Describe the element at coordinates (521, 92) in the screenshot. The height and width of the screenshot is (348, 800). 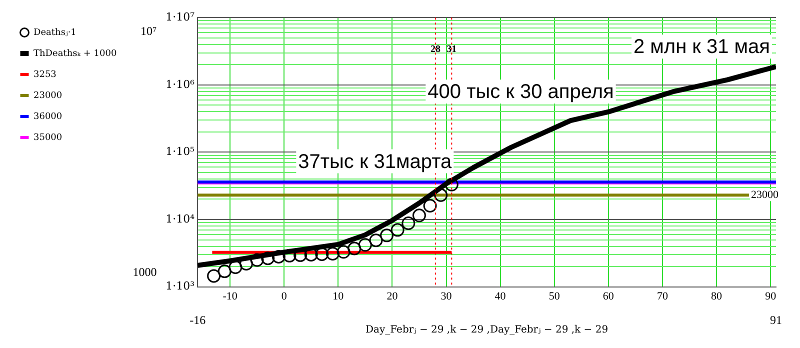
I see `annotation: 400 тыс к 30 апреля` at that location.